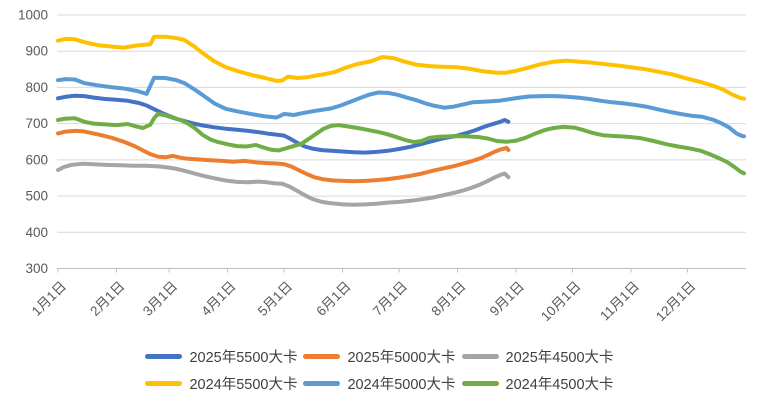 The height and width of the screenshot is (408, 759). What do you see at coordinates (36, 159) in the screenshot?
I see `y-axis-label-600: 600` at bounding box center [36, 159].